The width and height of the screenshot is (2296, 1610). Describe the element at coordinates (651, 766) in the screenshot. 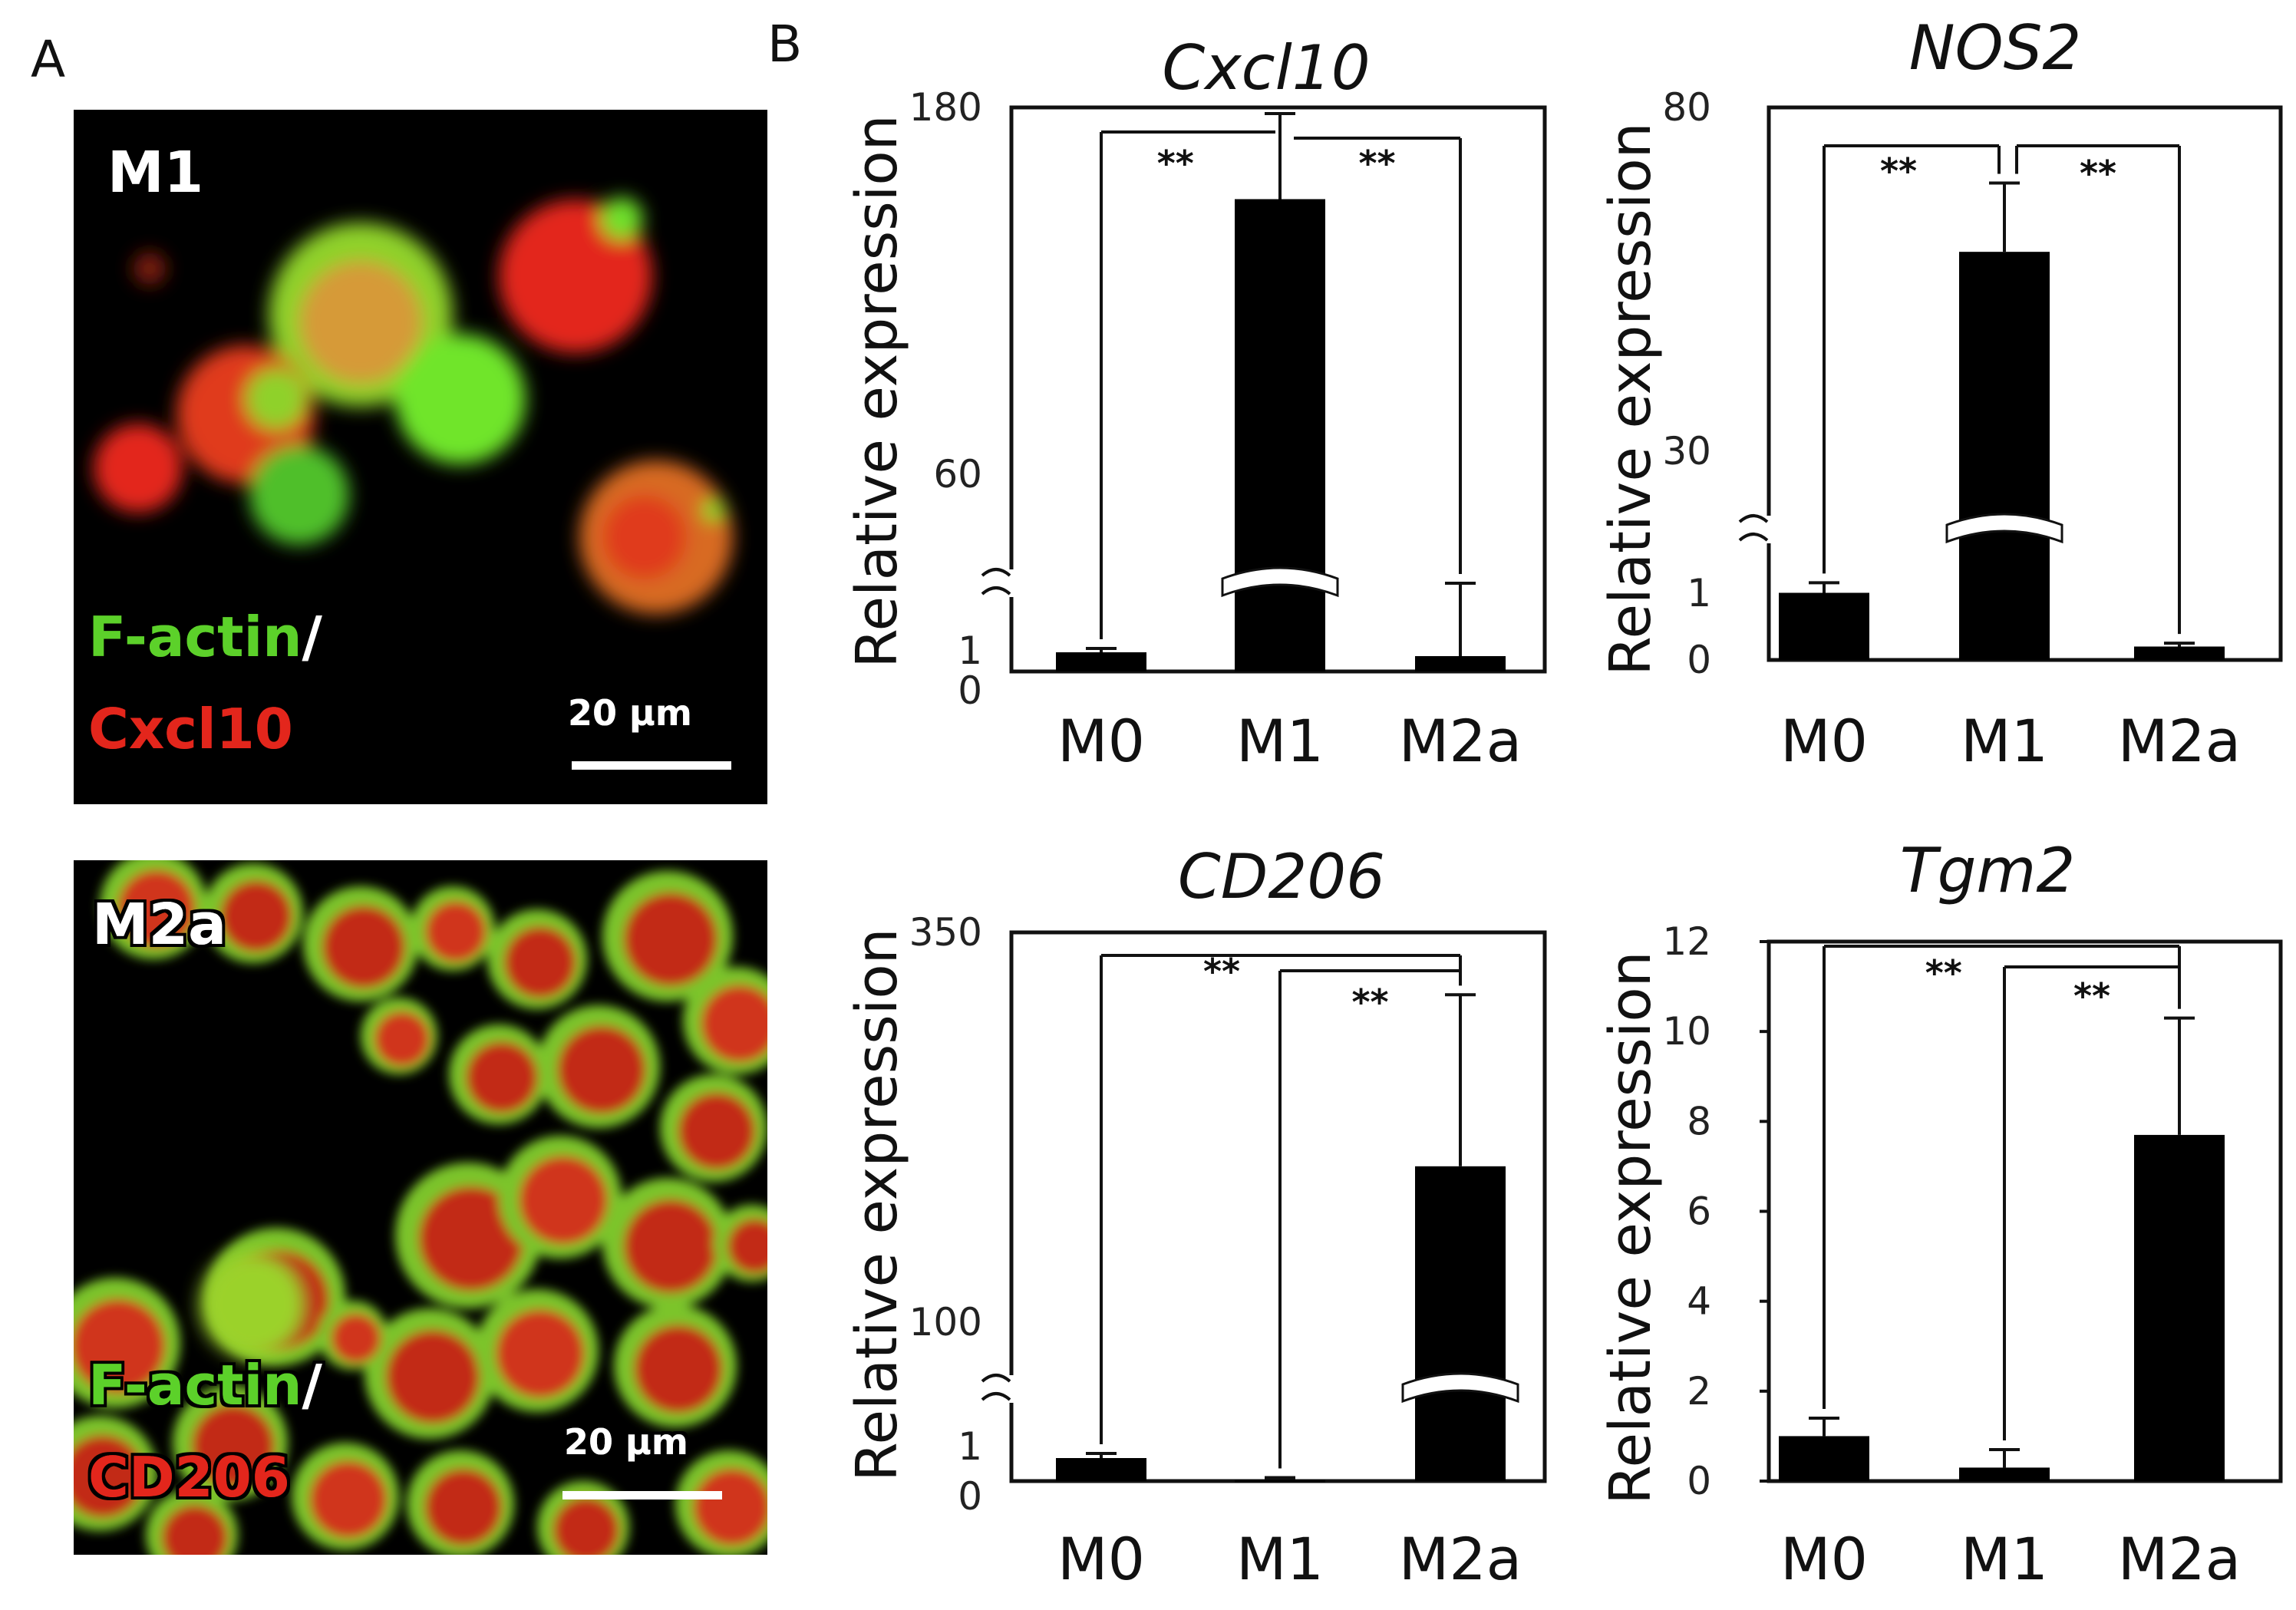

I see `micrograph-m1-scale-bar` at that location.